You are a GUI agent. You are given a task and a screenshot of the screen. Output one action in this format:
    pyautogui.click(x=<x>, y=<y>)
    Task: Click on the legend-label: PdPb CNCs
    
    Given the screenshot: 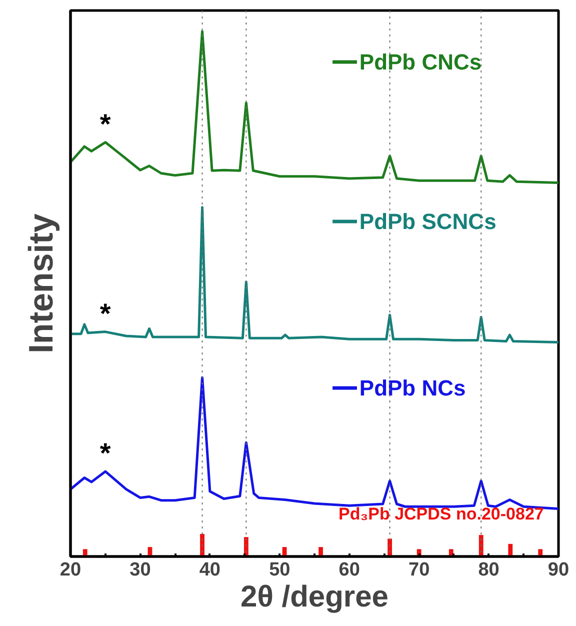 What is the action you would take?
    pyautogui.click(x=420, y=61)
    